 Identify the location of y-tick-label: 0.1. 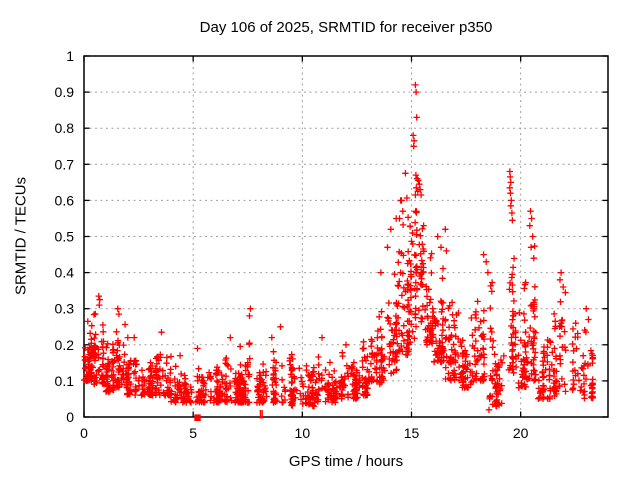
(65, 381).